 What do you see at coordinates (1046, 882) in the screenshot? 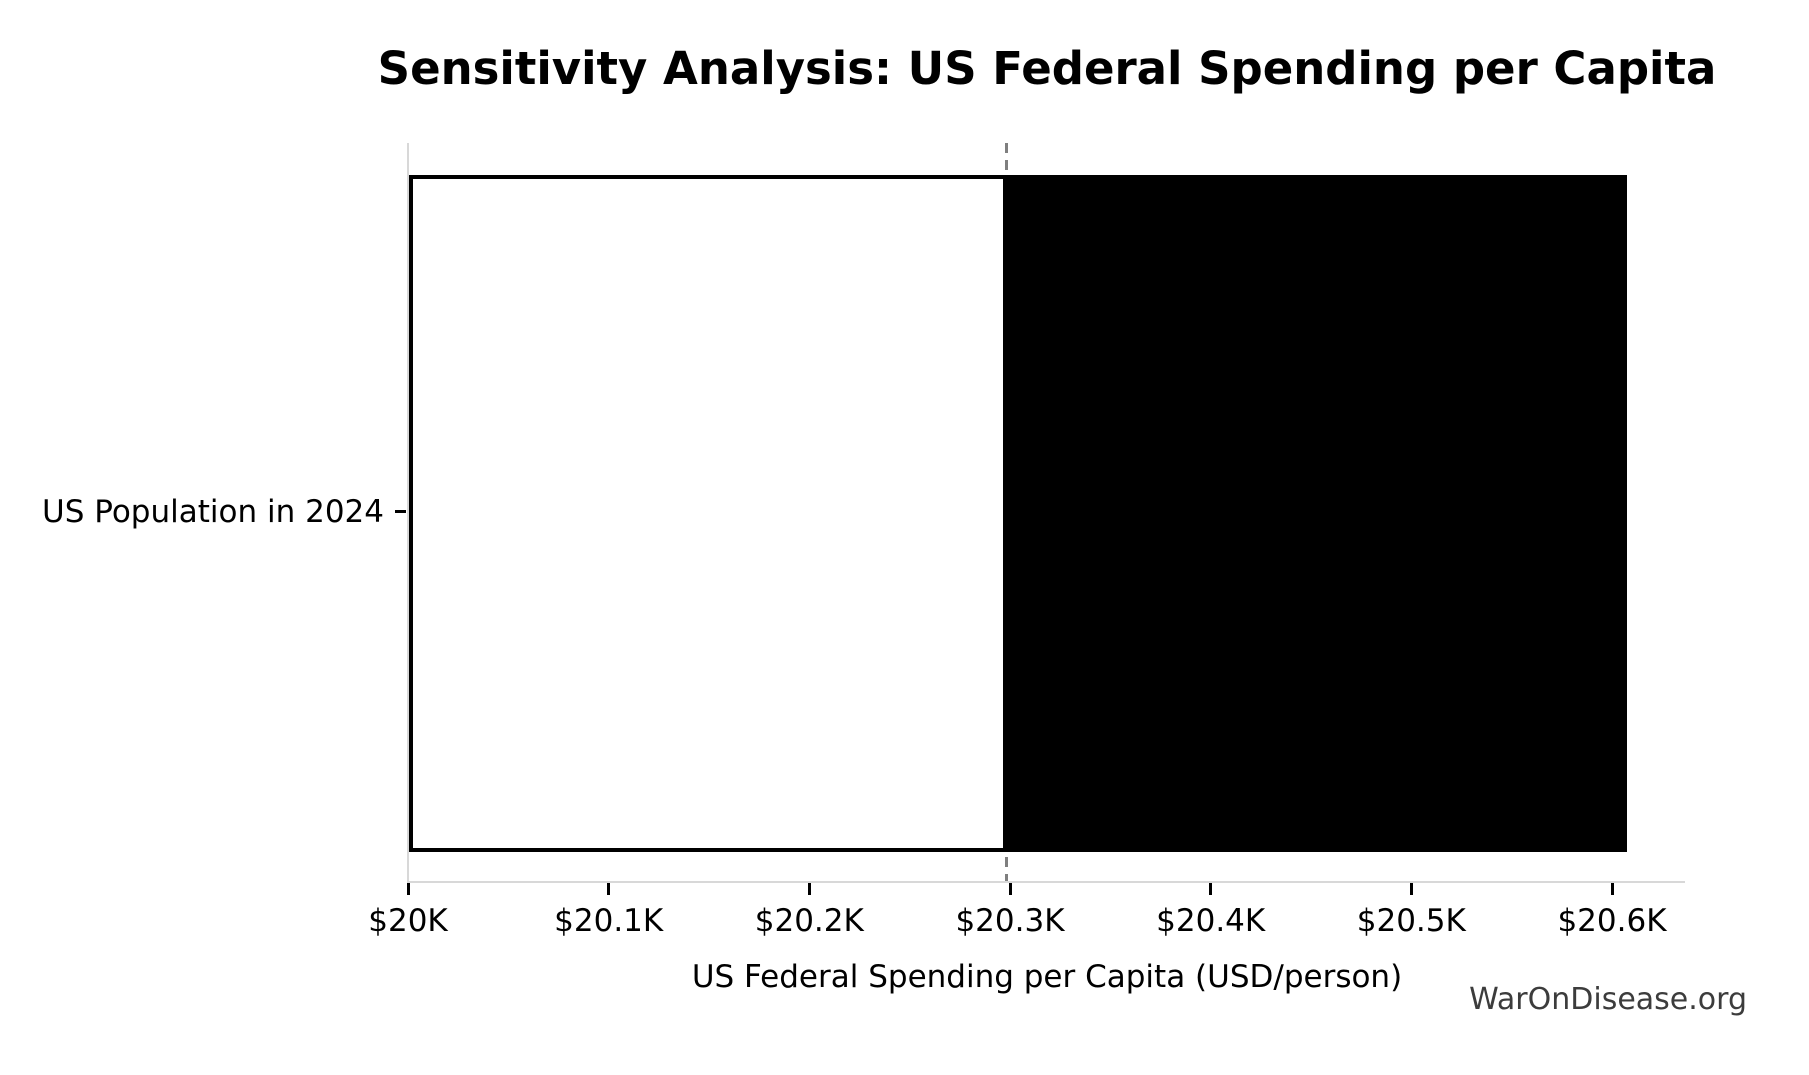
I see `x-axis-spine` at bounding box center [1046, 882].